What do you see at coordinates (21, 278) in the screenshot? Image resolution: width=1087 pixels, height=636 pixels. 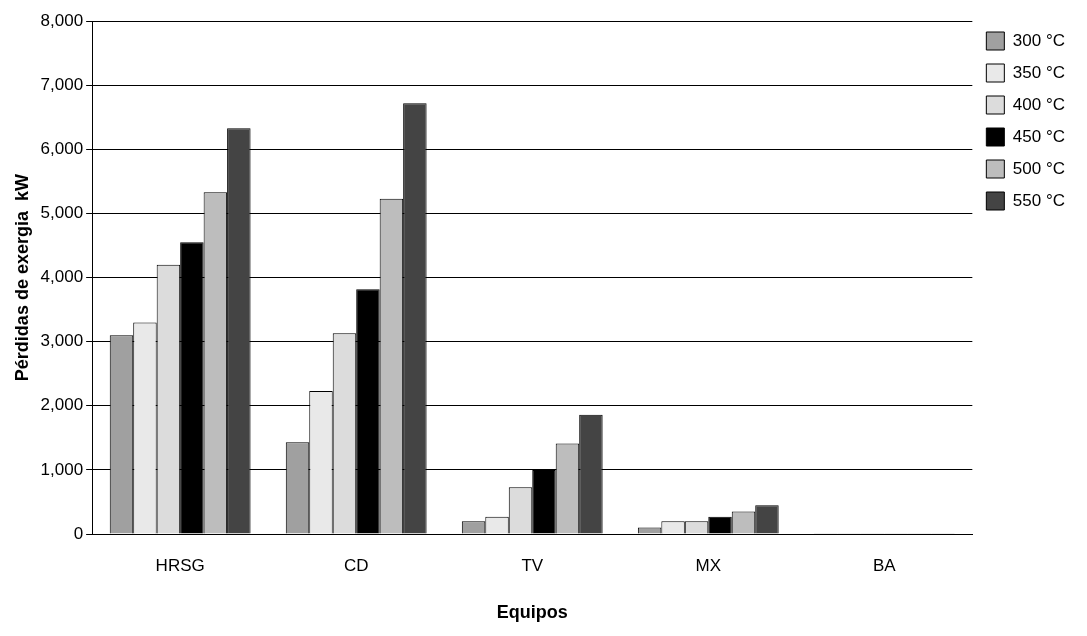 I see `y-axis-title: Pérdidas de exergia kW` at bounding box center [21, 278].